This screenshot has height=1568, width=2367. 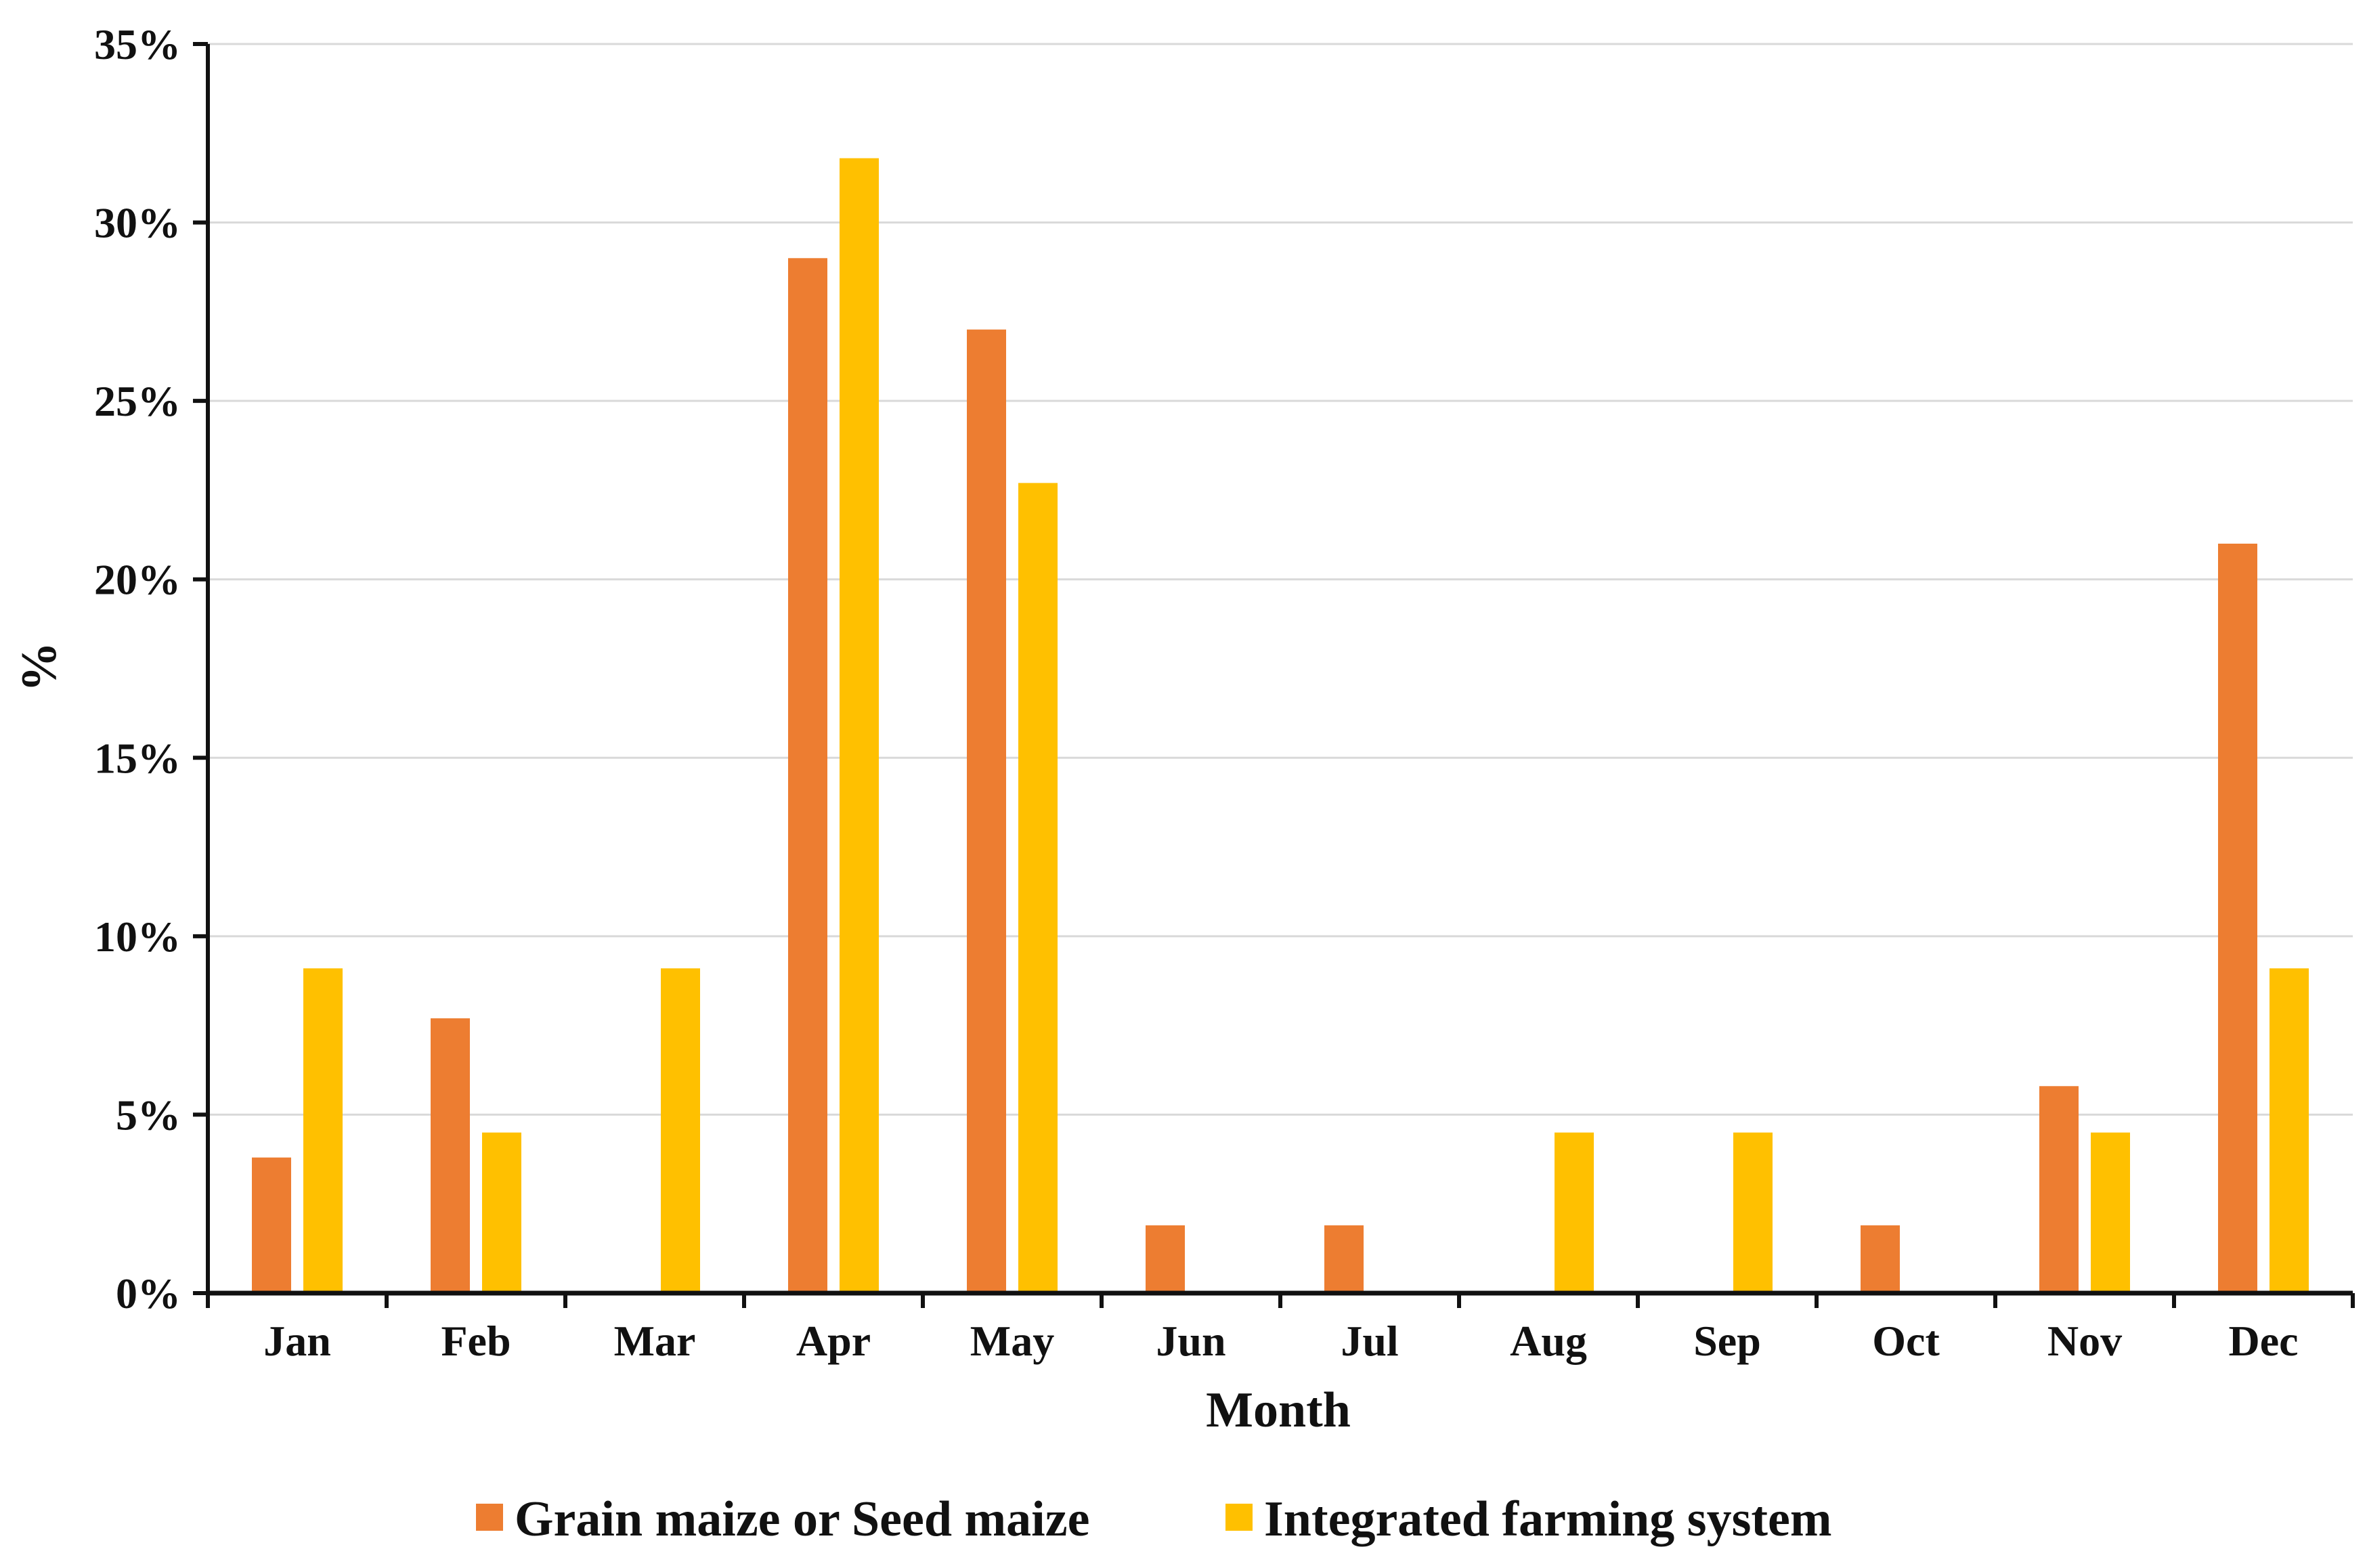 I want to click on bar-grain-maize-feb, so click(x=450, y=1155).